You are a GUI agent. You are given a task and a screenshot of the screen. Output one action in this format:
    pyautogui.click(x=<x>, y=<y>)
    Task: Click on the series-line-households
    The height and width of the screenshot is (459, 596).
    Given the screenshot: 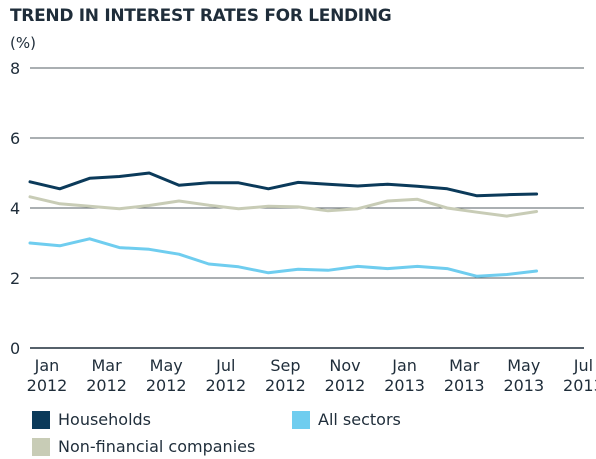 What is the action you would take?
    pyautogui.click(x=283, y=184)
    